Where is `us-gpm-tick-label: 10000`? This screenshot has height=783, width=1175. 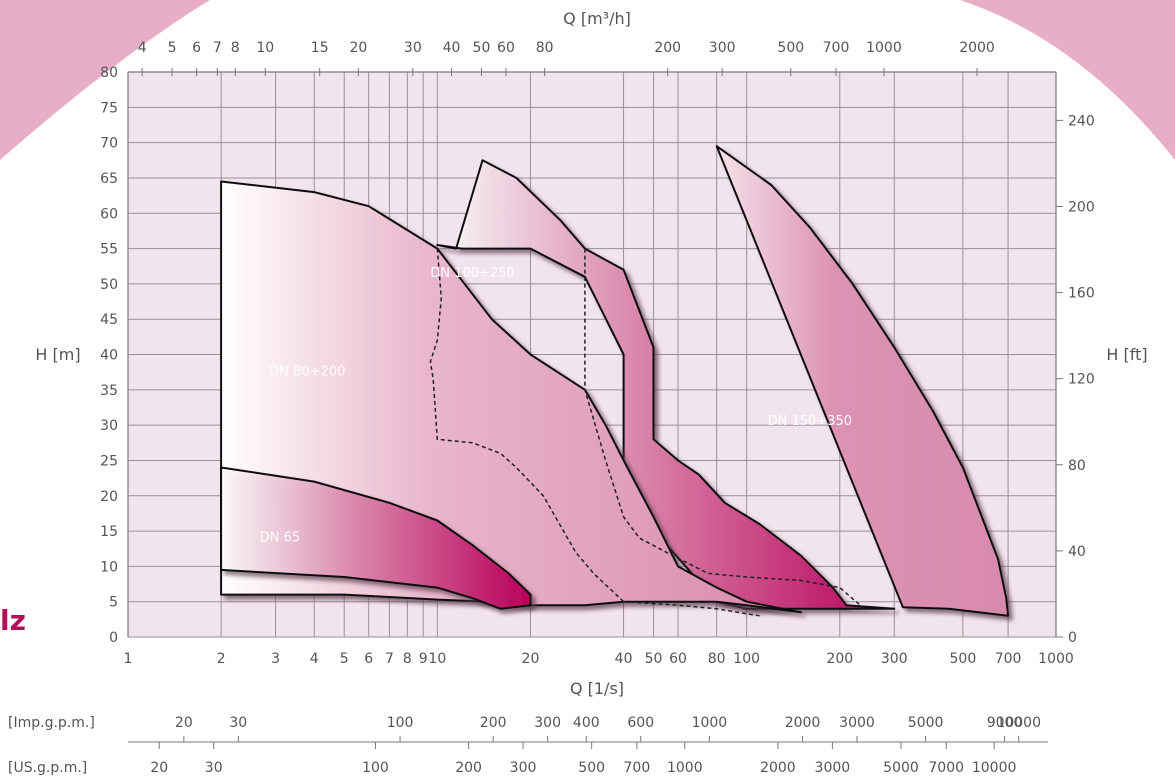
us-gpm-tick-label: 10000 is located at coordinates (994, 768).